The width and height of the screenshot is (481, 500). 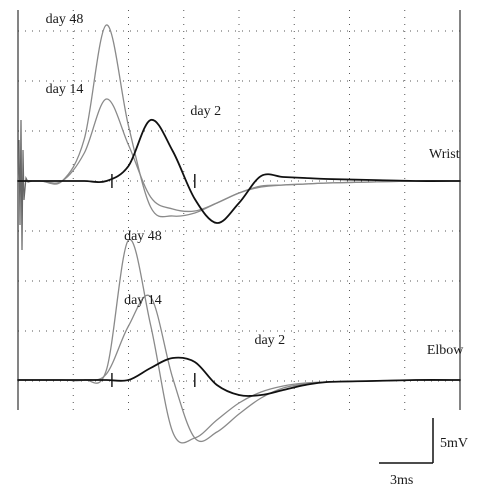 What do you see at coordinates (454, 443) in the screenshot?
I see `scale-bar-voltage-label: 5mV` at bounding box center [454, 443].